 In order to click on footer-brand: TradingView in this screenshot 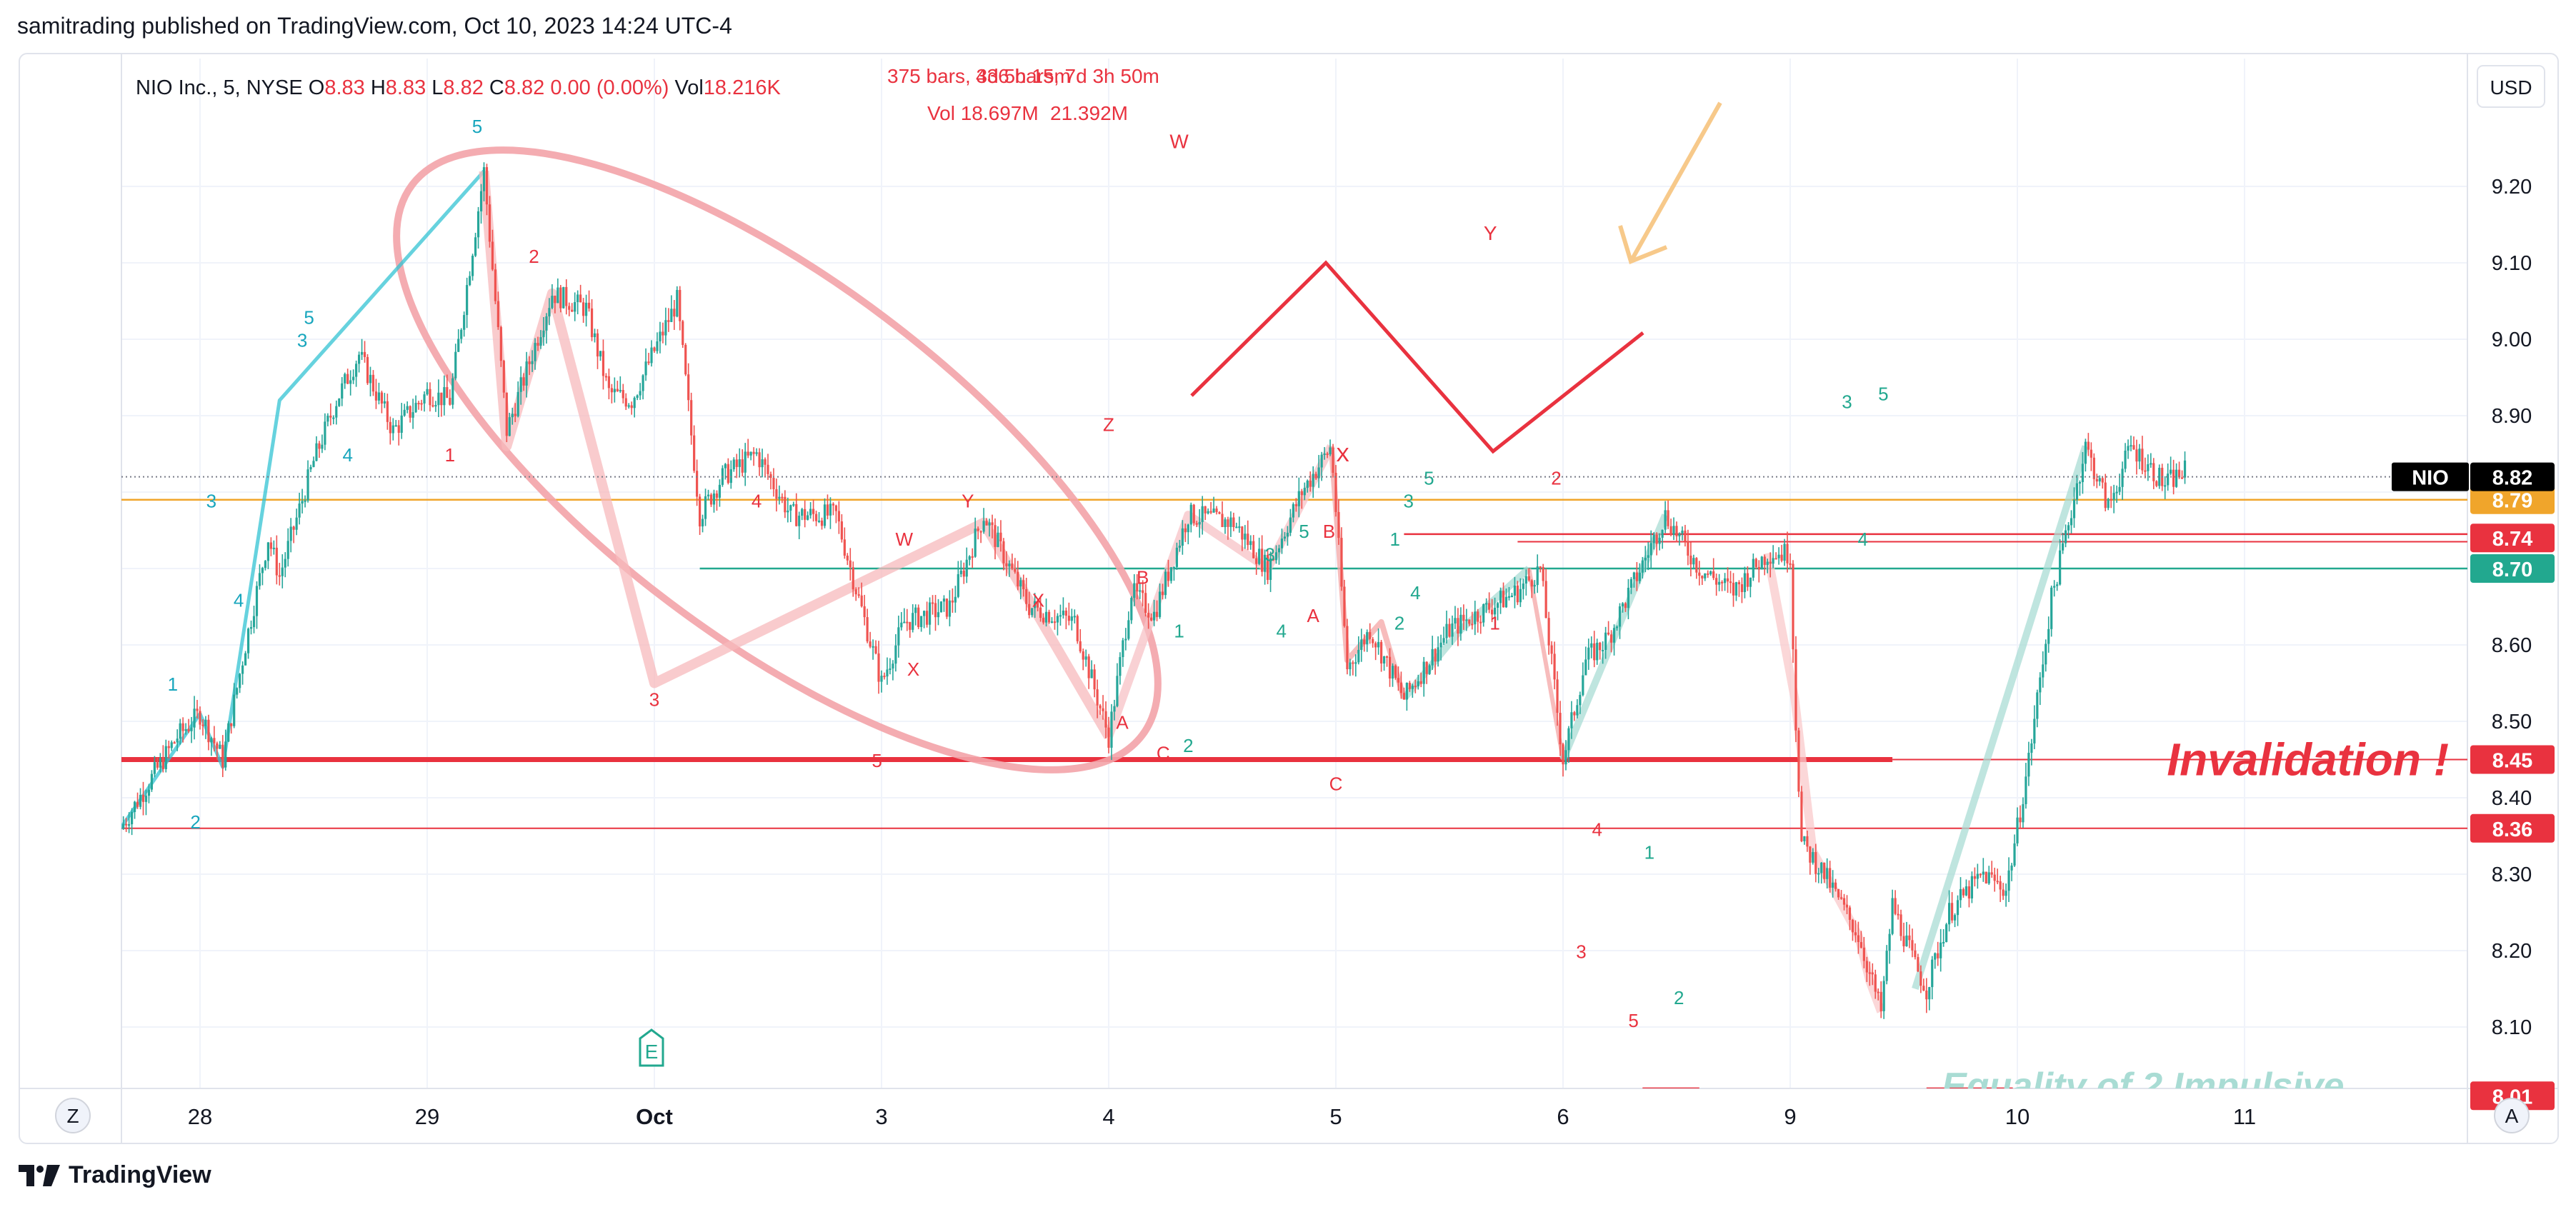, I will do `click(115, 1175)`.